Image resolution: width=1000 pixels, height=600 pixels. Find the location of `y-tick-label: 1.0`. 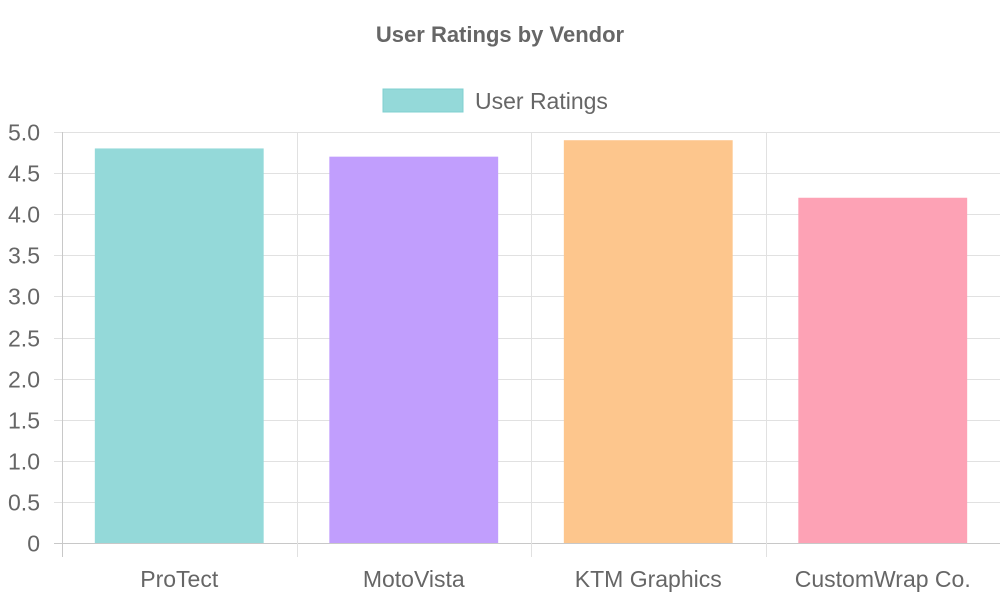

y-tick-label: 1.0 is located at coordinates (24, 462).